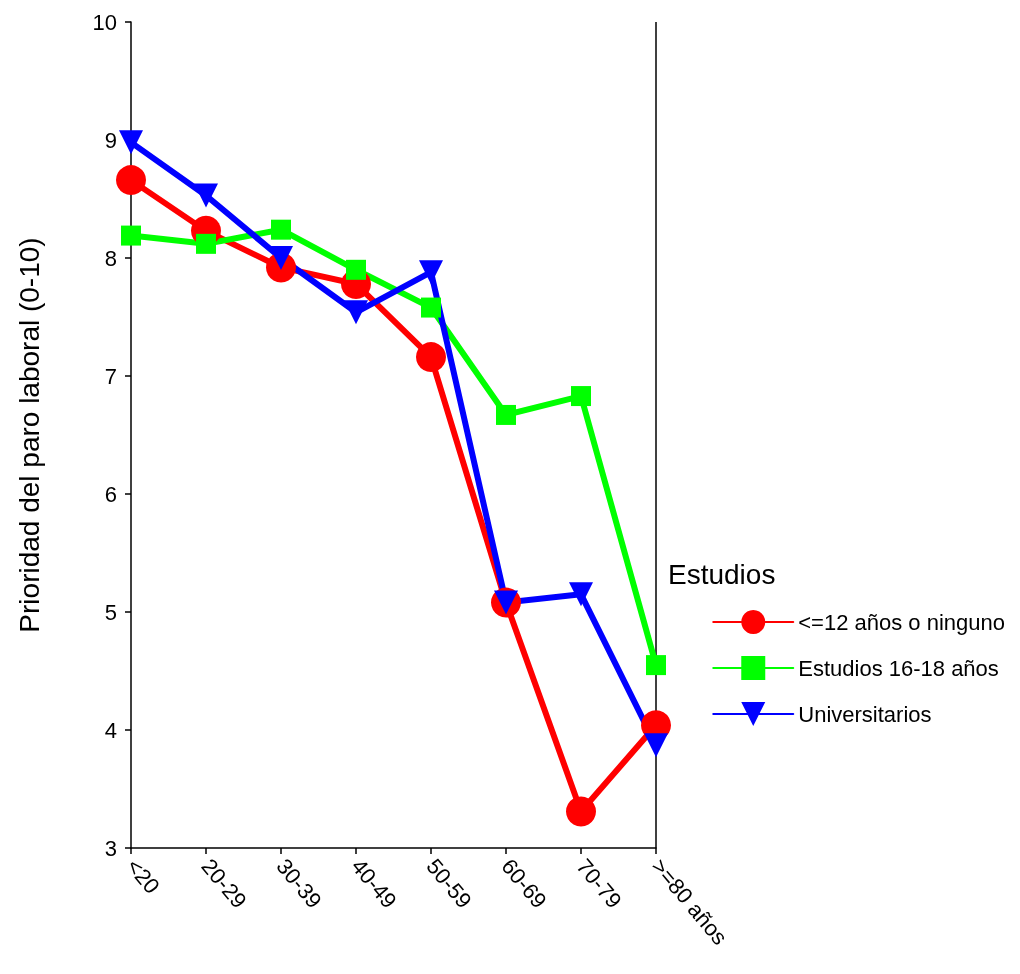  Describe the element at coordinates (110, 848) in the screenshot. I see `y-tick-label: 3` at that location.